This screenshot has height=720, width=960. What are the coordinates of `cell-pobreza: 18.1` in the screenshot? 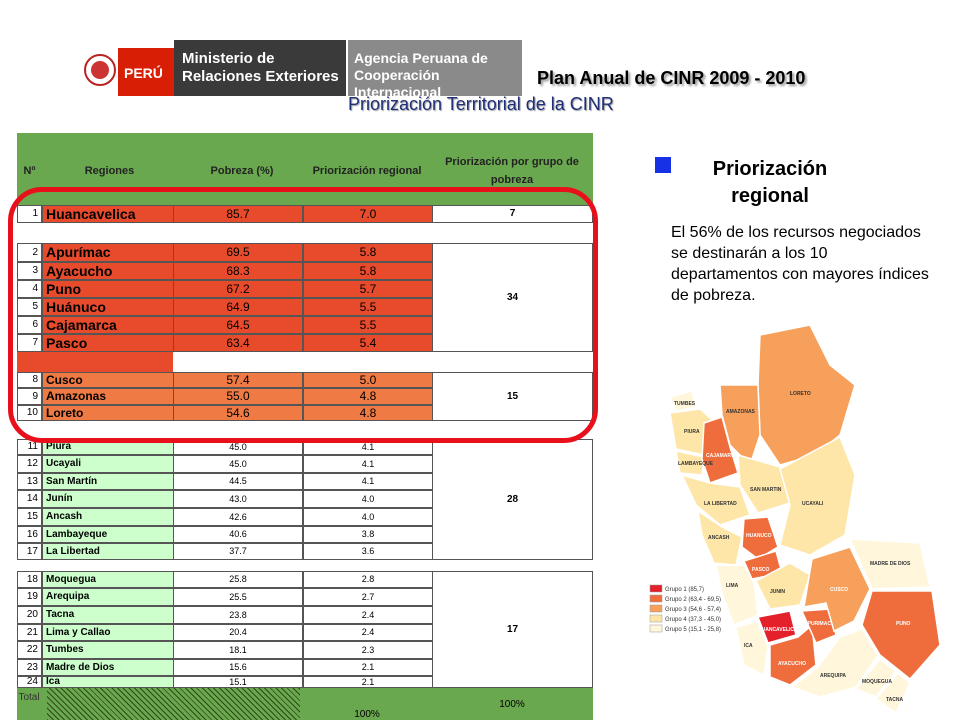 It's located at (238, 650).